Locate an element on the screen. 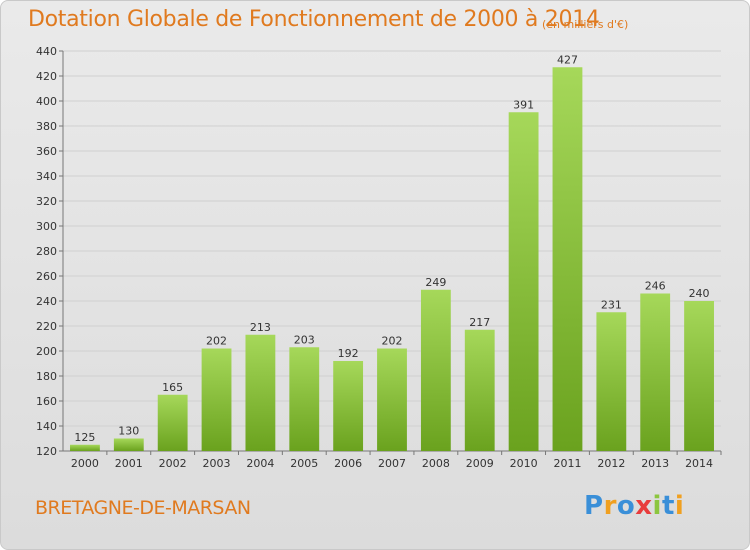  logo-letter: r is located at coordinates (610, 506).